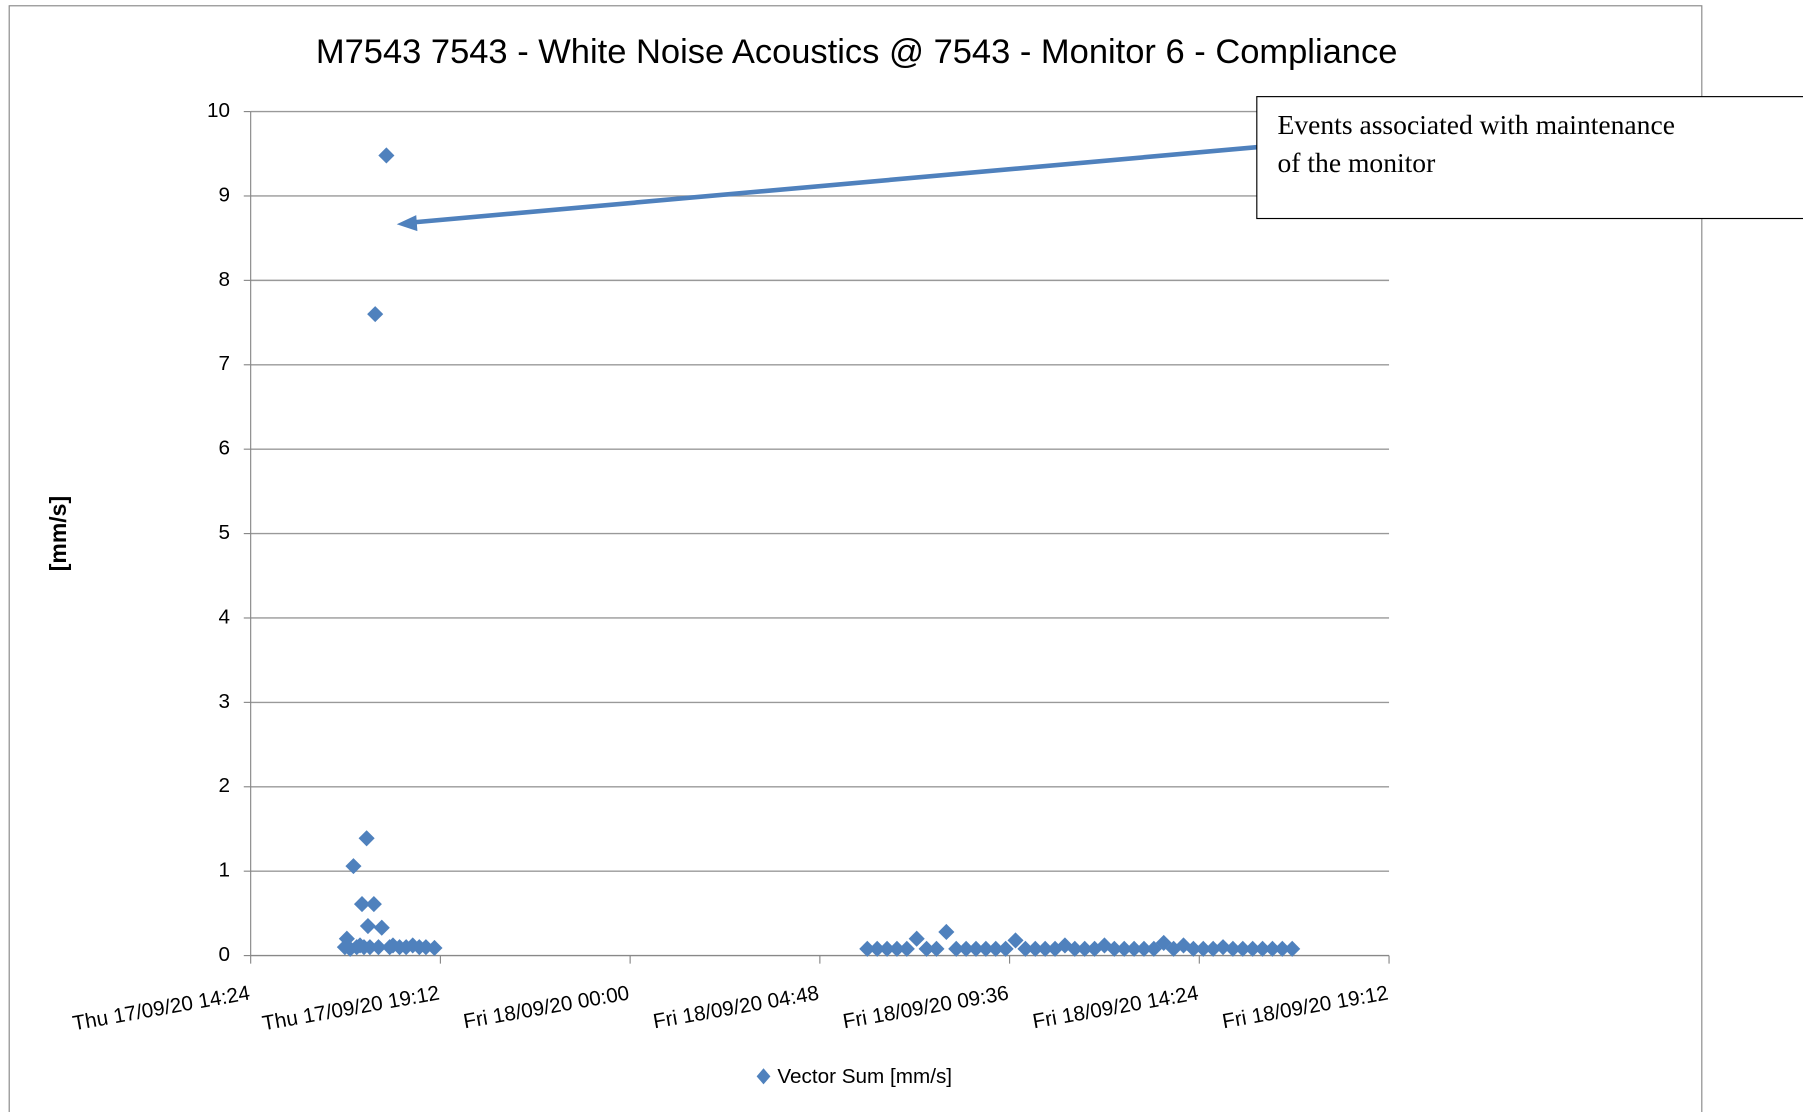  I want to click on y-tick-label: 1, so click(224, 870).